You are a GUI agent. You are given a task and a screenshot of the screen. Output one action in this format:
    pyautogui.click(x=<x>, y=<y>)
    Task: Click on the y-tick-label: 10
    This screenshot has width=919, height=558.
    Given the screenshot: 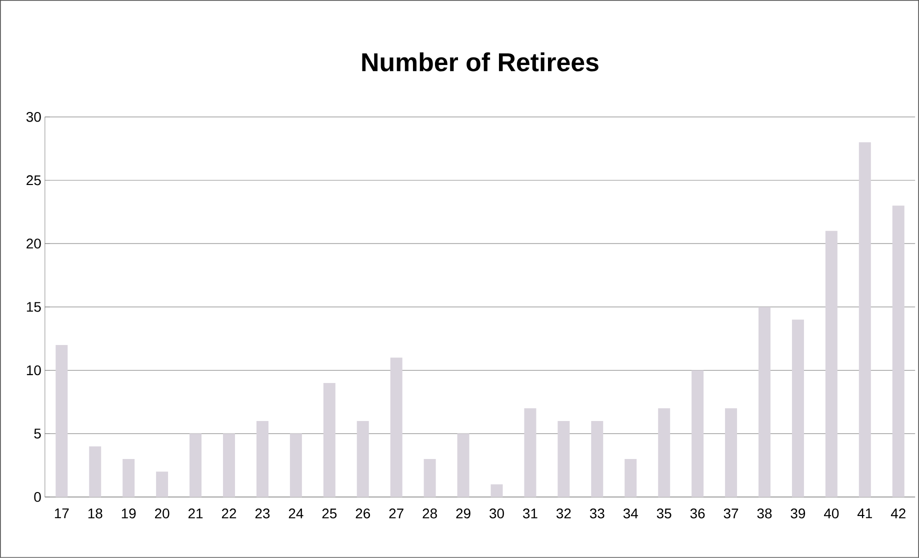 What is the action you would take?
    pyautogui.click(x=33, y=370)
    